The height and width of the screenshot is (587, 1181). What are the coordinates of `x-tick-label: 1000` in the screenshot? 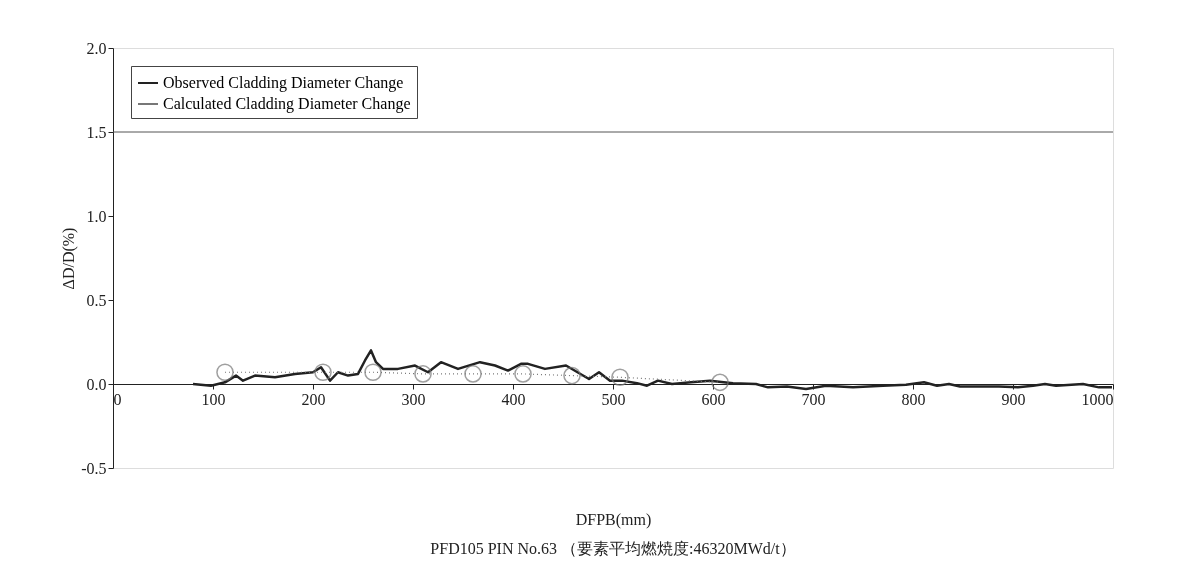 It's located at (1097, 399).